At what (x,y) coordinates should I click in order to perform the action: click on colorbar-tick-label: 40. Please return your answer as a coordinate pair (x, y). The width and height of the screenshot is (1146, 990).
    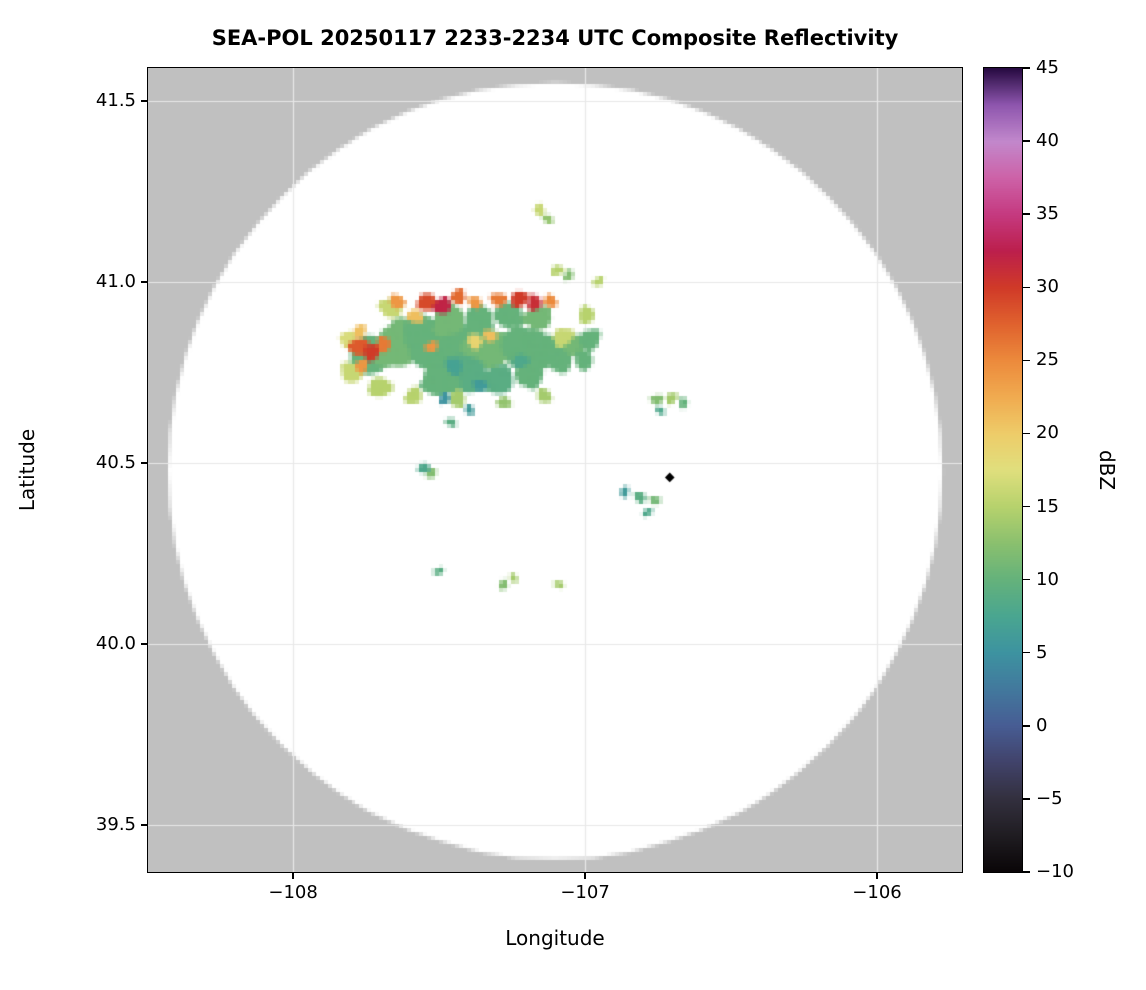
    Looking at the image, I should click on (1047, 141).